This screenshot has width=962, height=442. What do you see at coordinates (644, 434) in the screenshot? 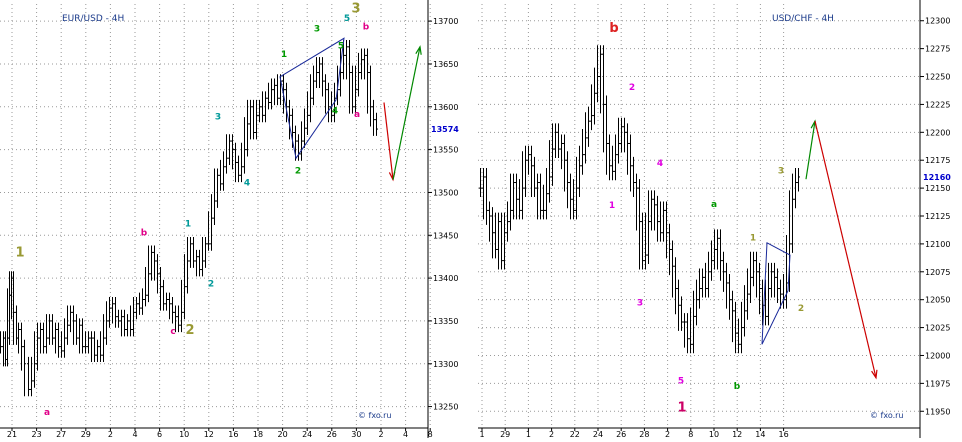
I see `chart1-x-tick-label: 28` at bounding box center [644, 434].